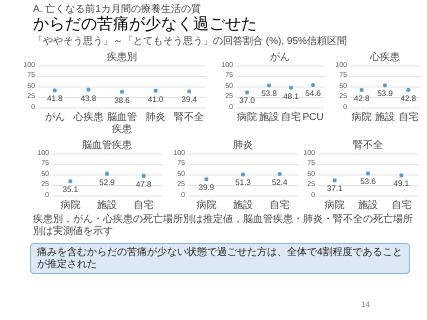 The width and height of the screenshot is (427, 320). I want to click on x-tick-label: 肺炎, so click(155, 118).